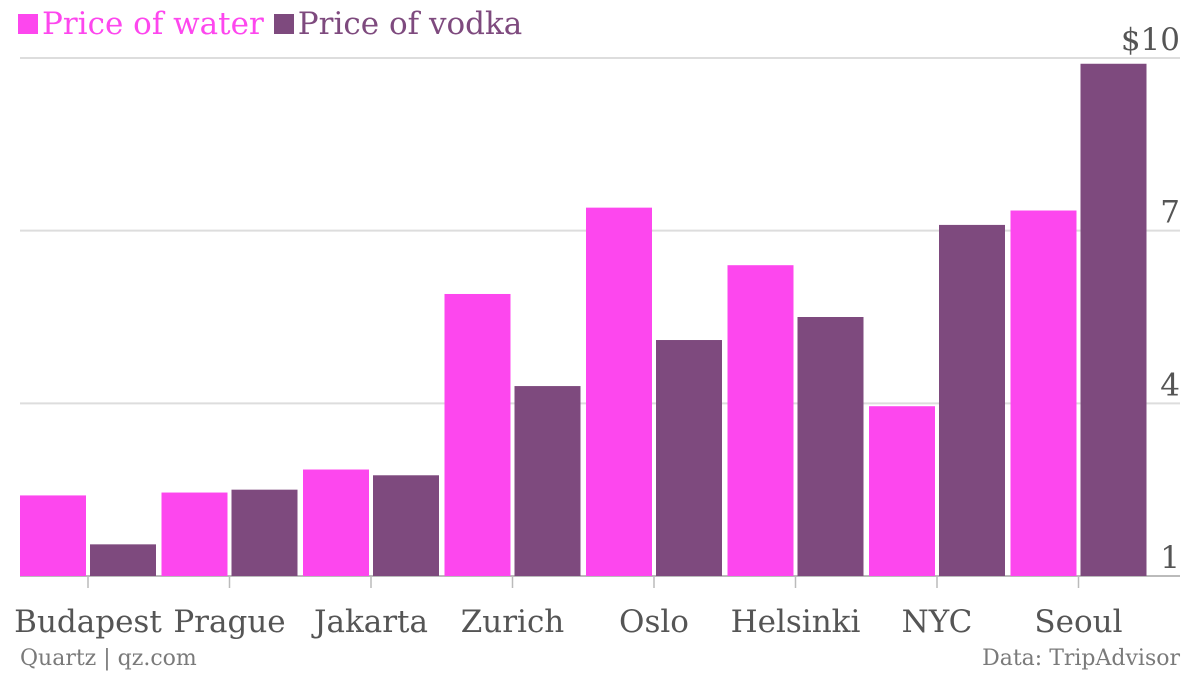 The width and height of the screenshot is (1200, 676). I want to click on x-tick-label: Budapest, so click(88, 622).